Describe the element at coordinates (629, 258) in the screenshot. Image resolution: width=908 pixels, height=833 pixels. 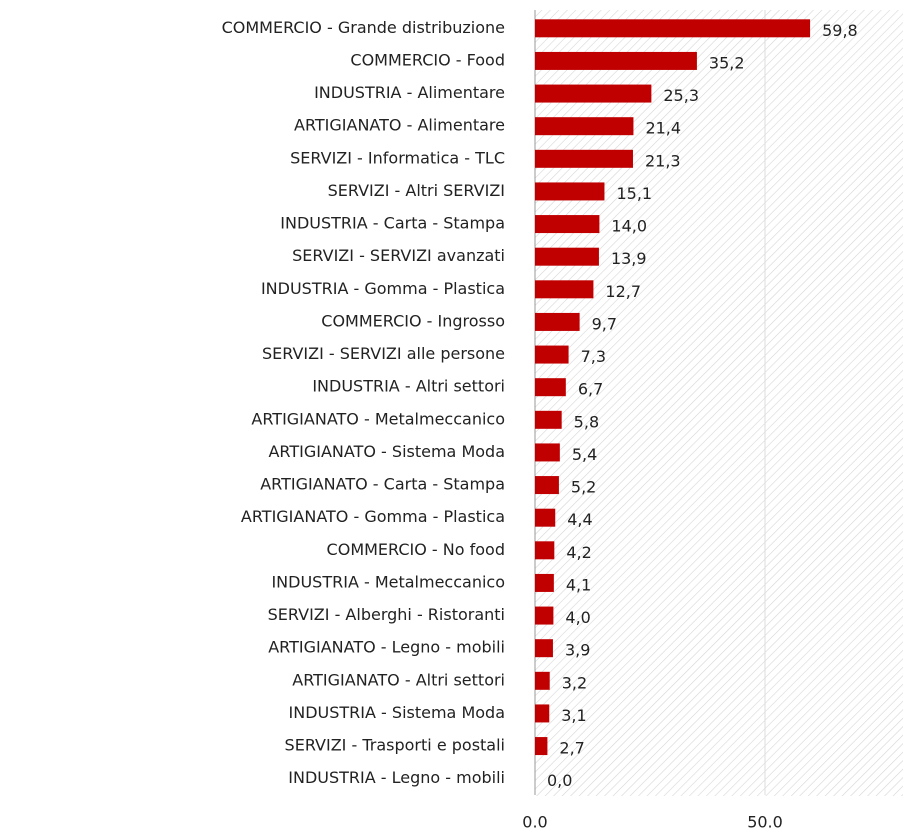
I see `data-label: 13,9` at that location.